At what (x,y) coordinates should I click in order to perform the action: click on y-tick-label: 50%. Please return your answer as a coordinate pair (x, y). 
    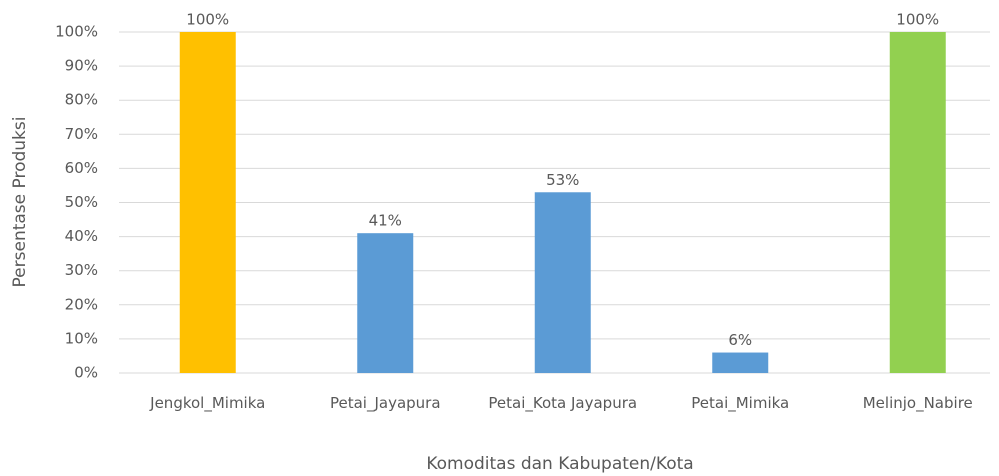
    Looking at the image, I should click on (81, 202).